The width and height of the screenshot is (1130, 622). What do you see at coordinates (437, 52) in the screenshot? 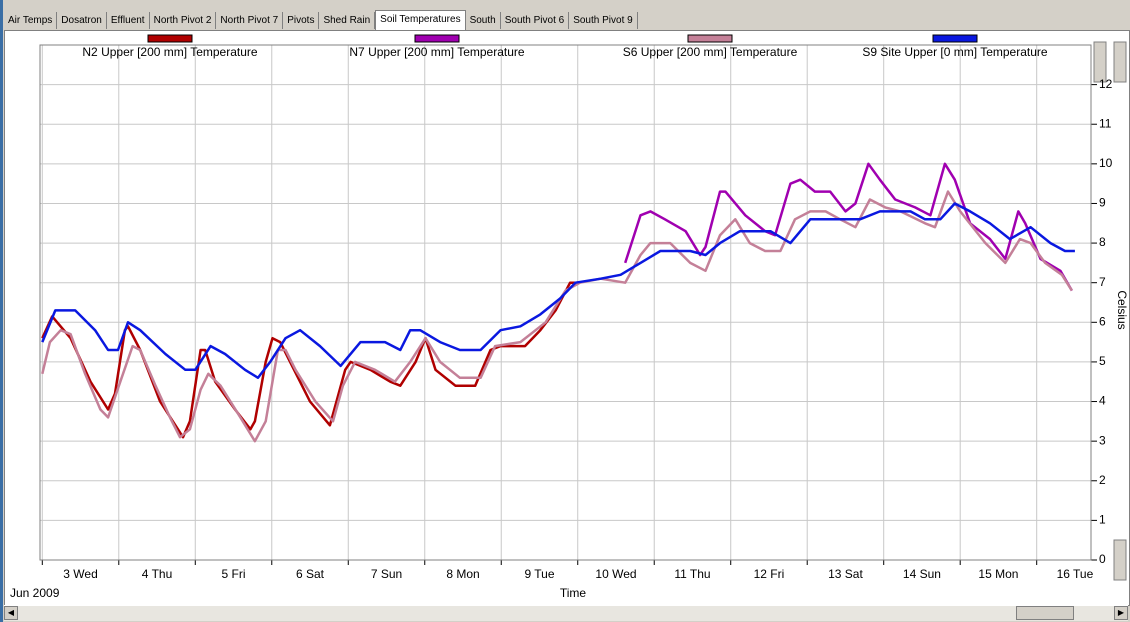
I see `legend-label: N7 Upper [200 mm] Temperature` at bounding box center [437, 52].